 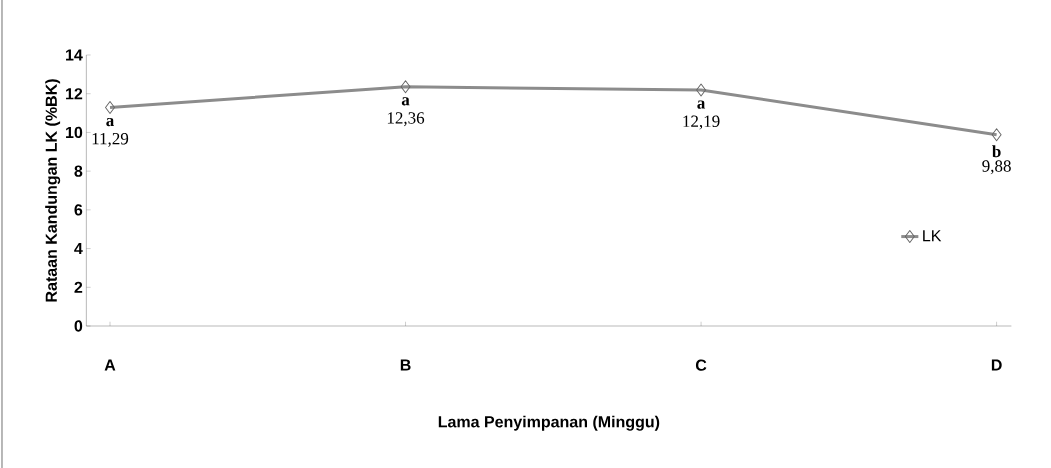 What do you see at coordinates (996, 167) in the screenshot?
I see `data-label: 9,88` at bounding box center [996, 167].